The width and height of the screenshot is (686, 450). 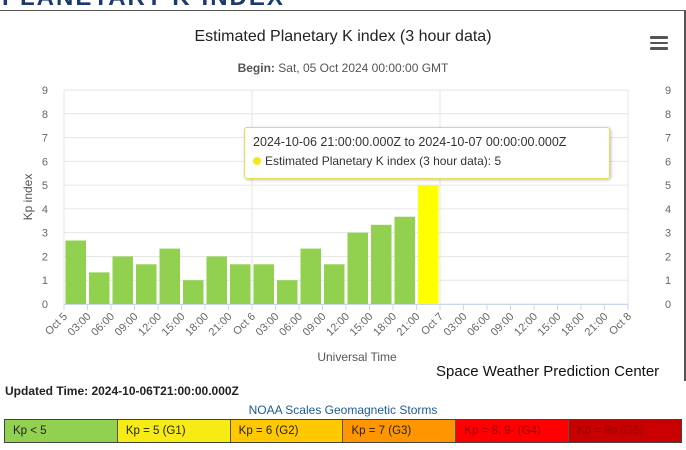 I want to click on y-tick-label-right: 8, so click(x=668, y=115).